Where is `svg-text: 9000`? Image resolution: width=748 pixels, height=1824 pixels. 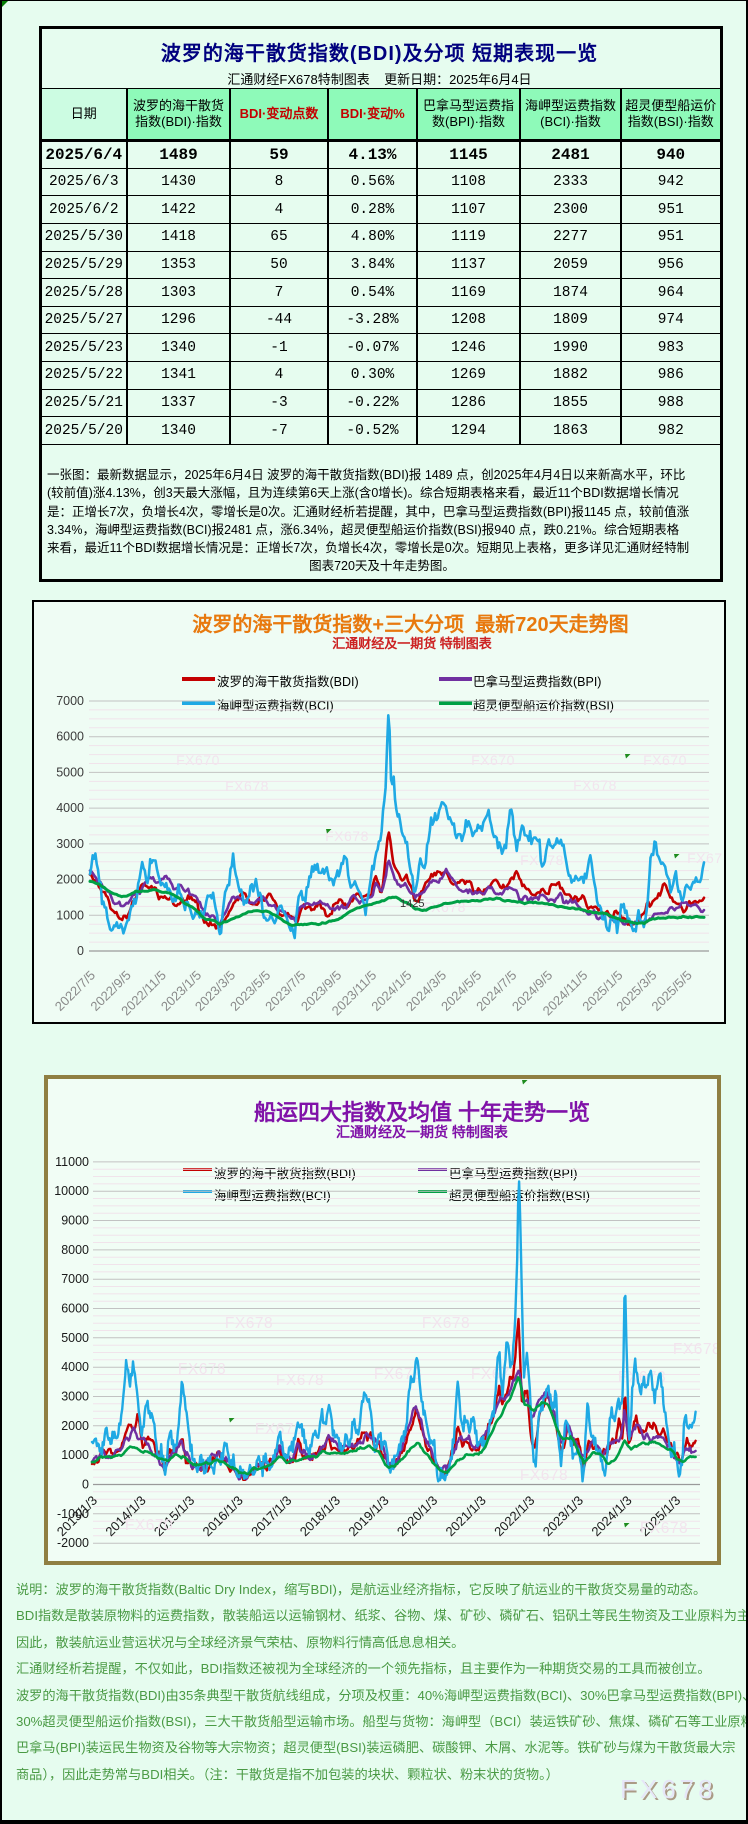
svg-text: 9000 is located at coordinates (75, 1221).